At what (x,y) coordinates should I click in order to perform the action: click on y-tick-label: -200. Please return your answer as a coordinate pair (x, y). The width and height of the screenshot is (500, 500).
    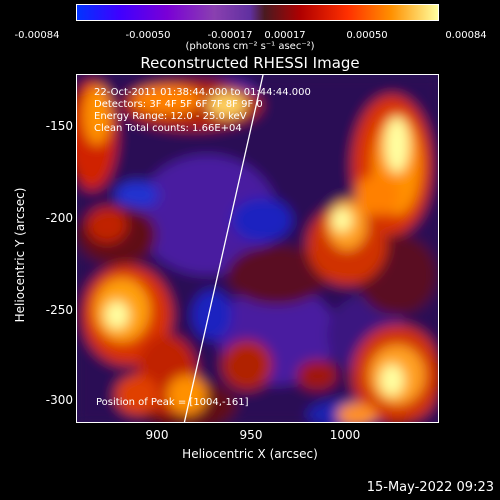
    Looking at the image, I should click on (59, 218).